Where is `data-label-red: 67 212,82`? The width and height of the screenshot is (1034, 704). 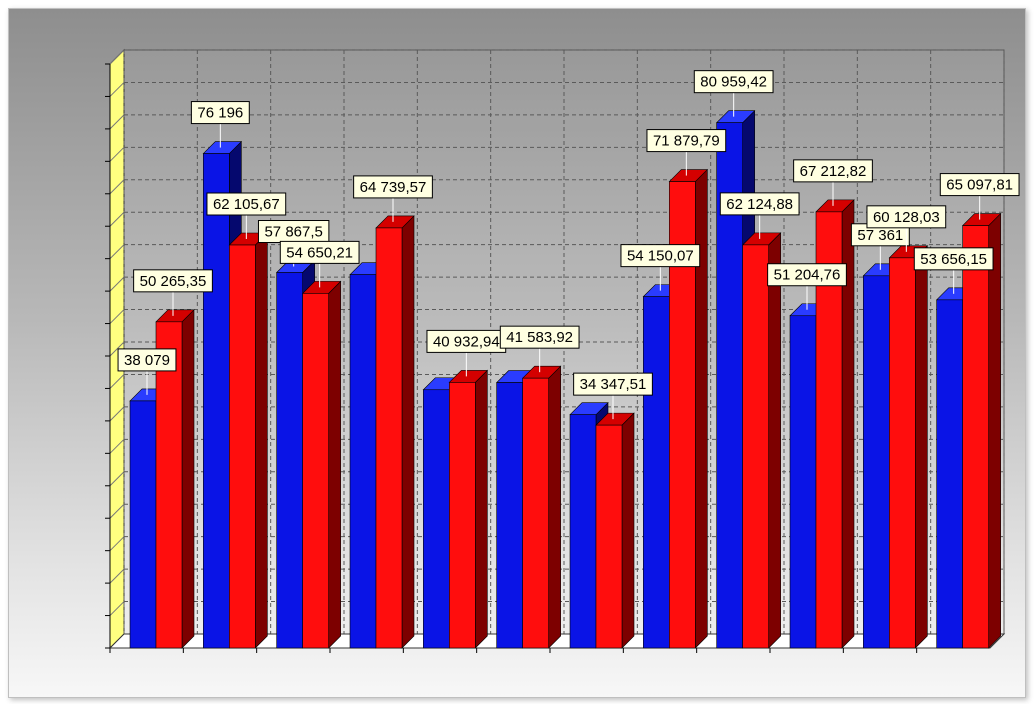 data-label-red: 67 212,82 is located at coordinates (833, 182).